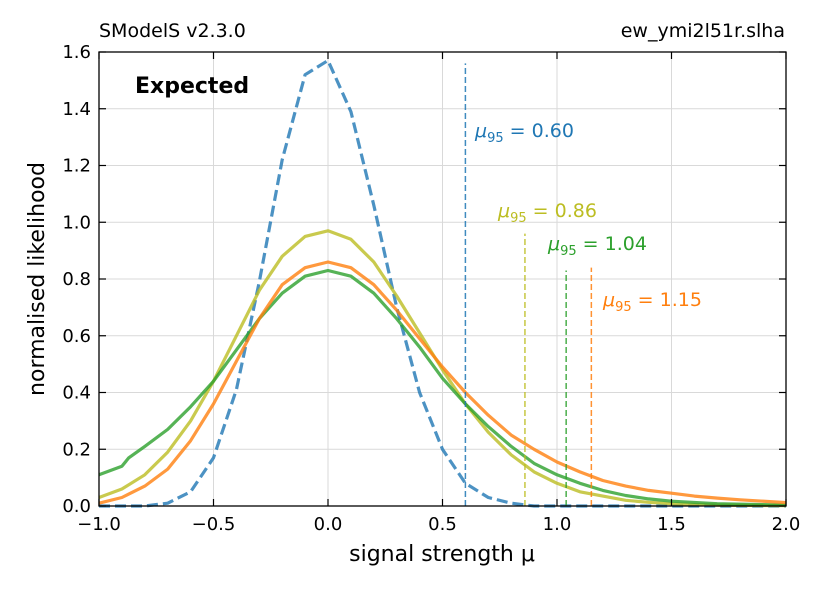  I want to click on software-version-label: SModelS v2.3.0, so click(172, 31).